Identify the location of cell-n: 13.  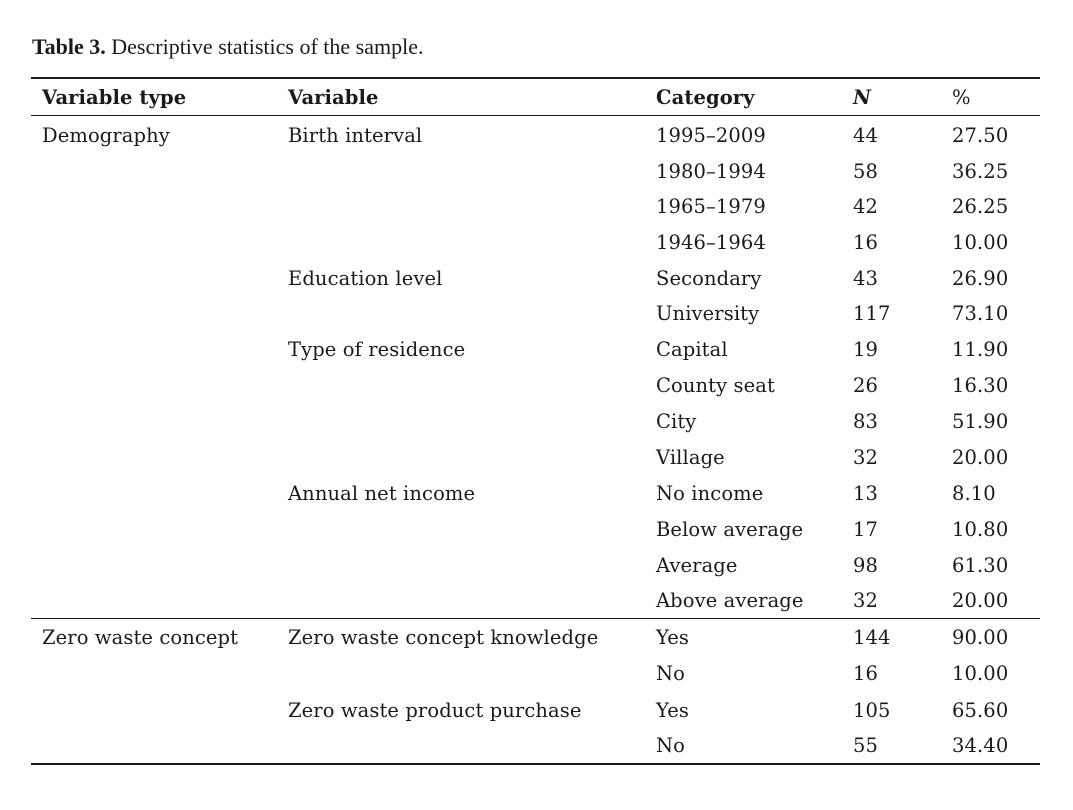
(866, 493).